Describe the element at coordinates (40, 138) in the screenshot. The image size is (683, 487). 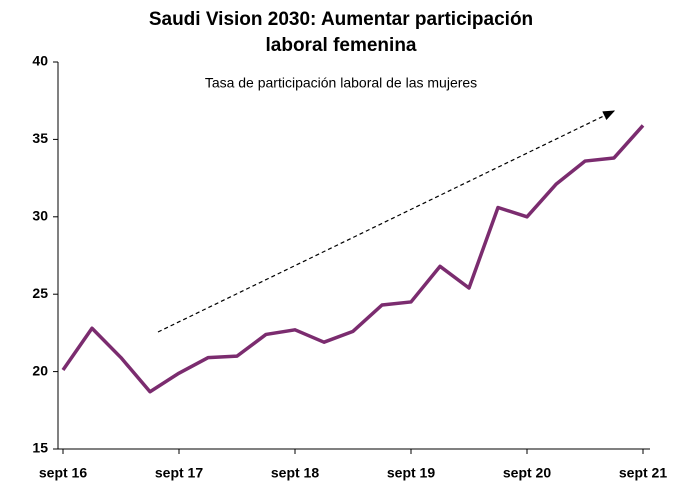
I see `y-tick-label: 35` at that location.